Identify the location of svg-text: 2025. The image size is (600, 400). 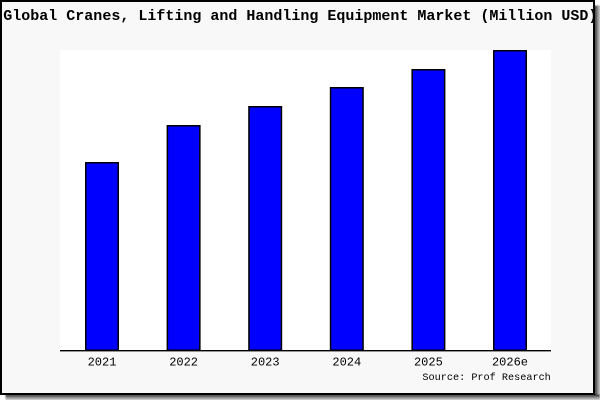
(428, 362).